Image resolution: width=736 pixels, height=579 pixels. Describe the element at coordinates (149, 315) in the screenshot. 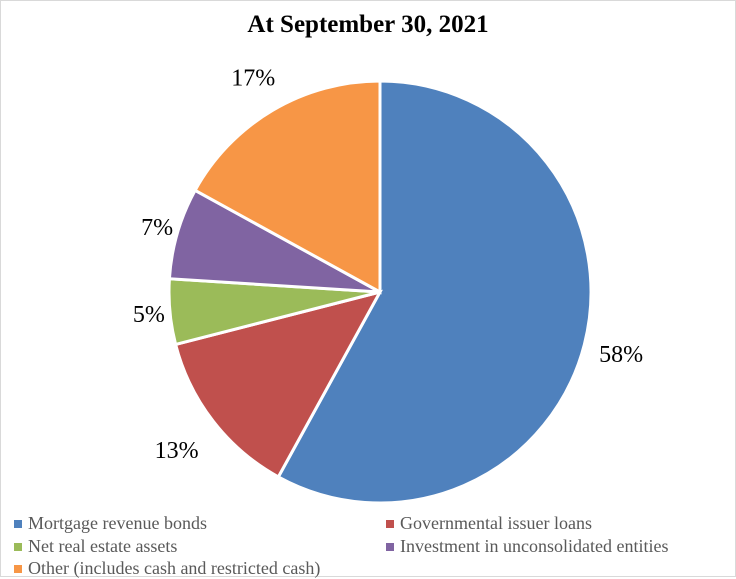

I see `data-label: 5%` at that location.